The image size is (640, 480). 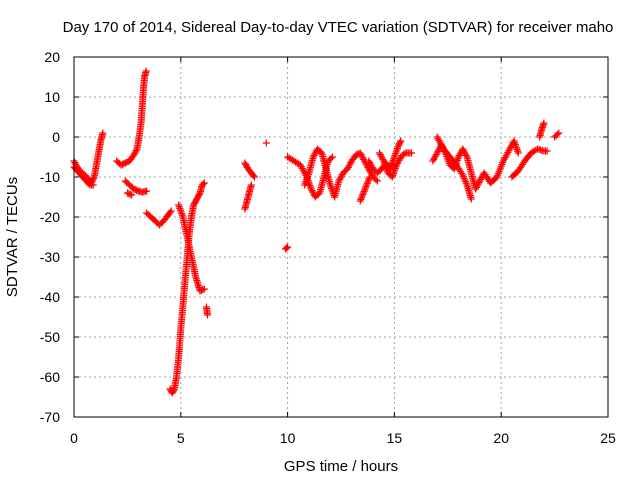 I want to click on y-tick-label: 20, so click(x=52, y=57).